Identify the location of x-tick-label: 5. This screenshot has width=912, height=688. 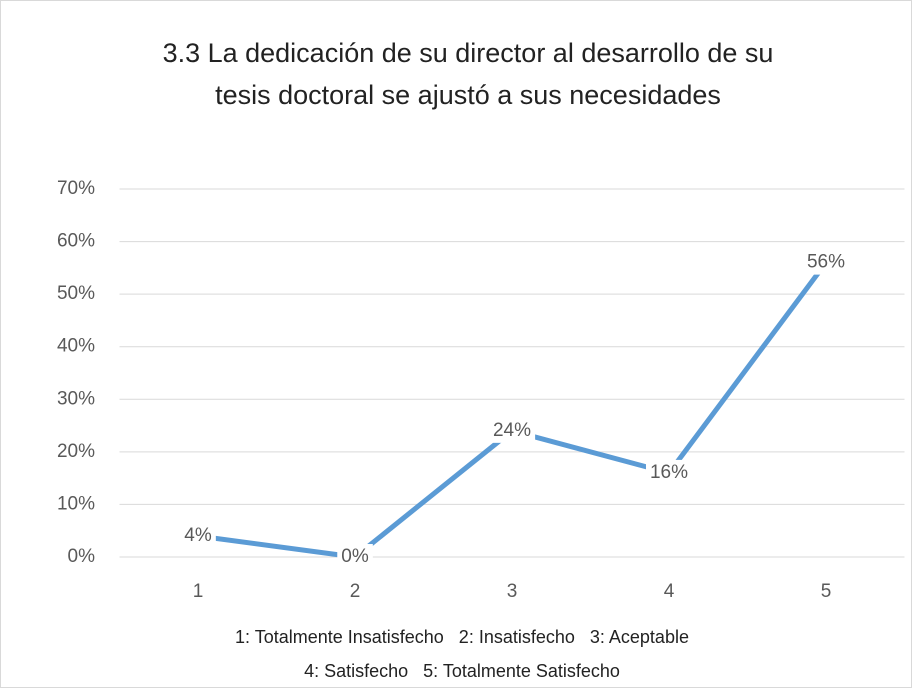
(826, 591).